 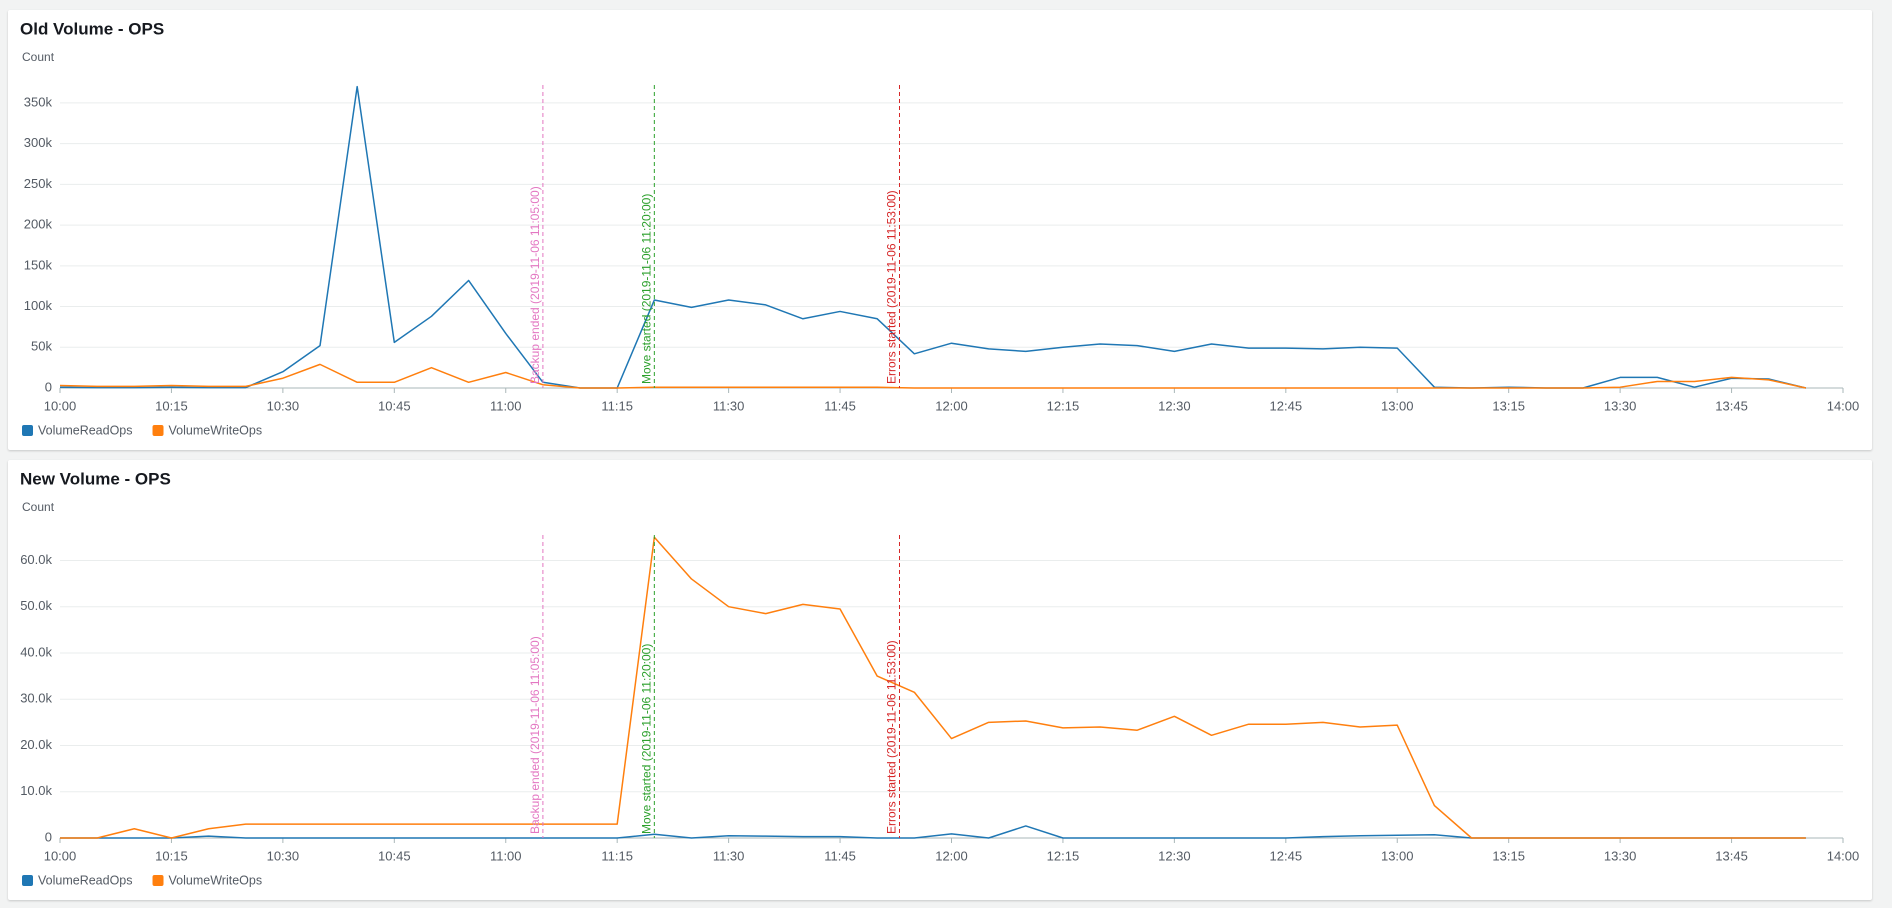 I want to click on y-tick-label: 250k, so click(x=38, y=183).